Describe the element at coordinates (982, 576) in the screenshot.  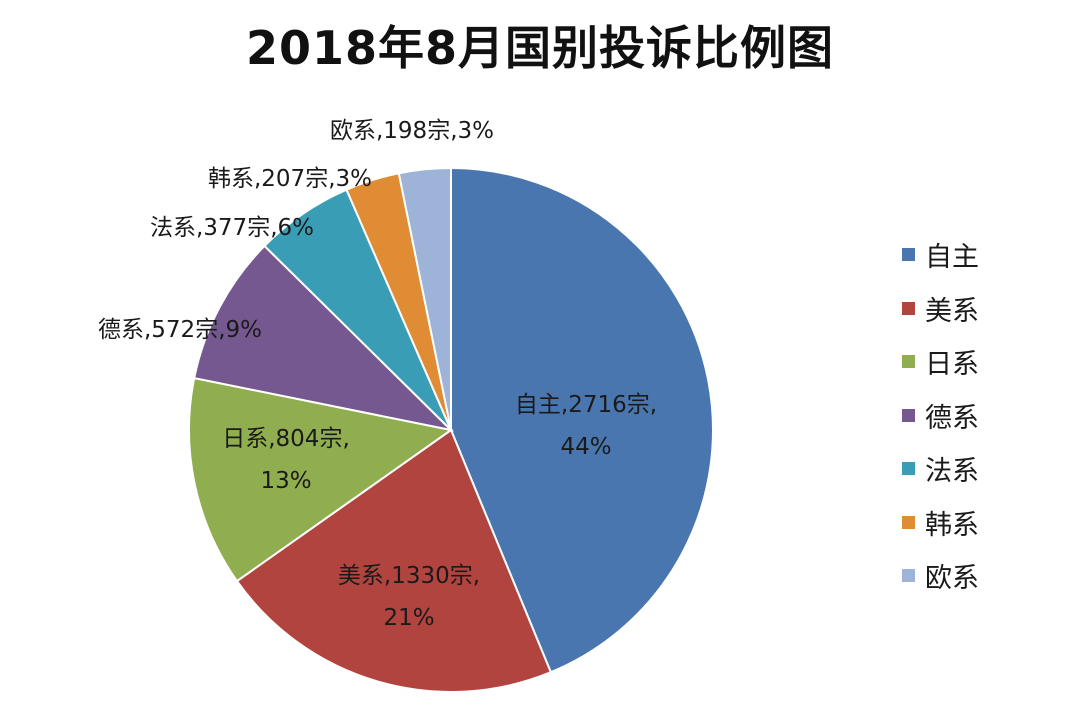
I see `legend-item-欧系: 欧系` at that location.